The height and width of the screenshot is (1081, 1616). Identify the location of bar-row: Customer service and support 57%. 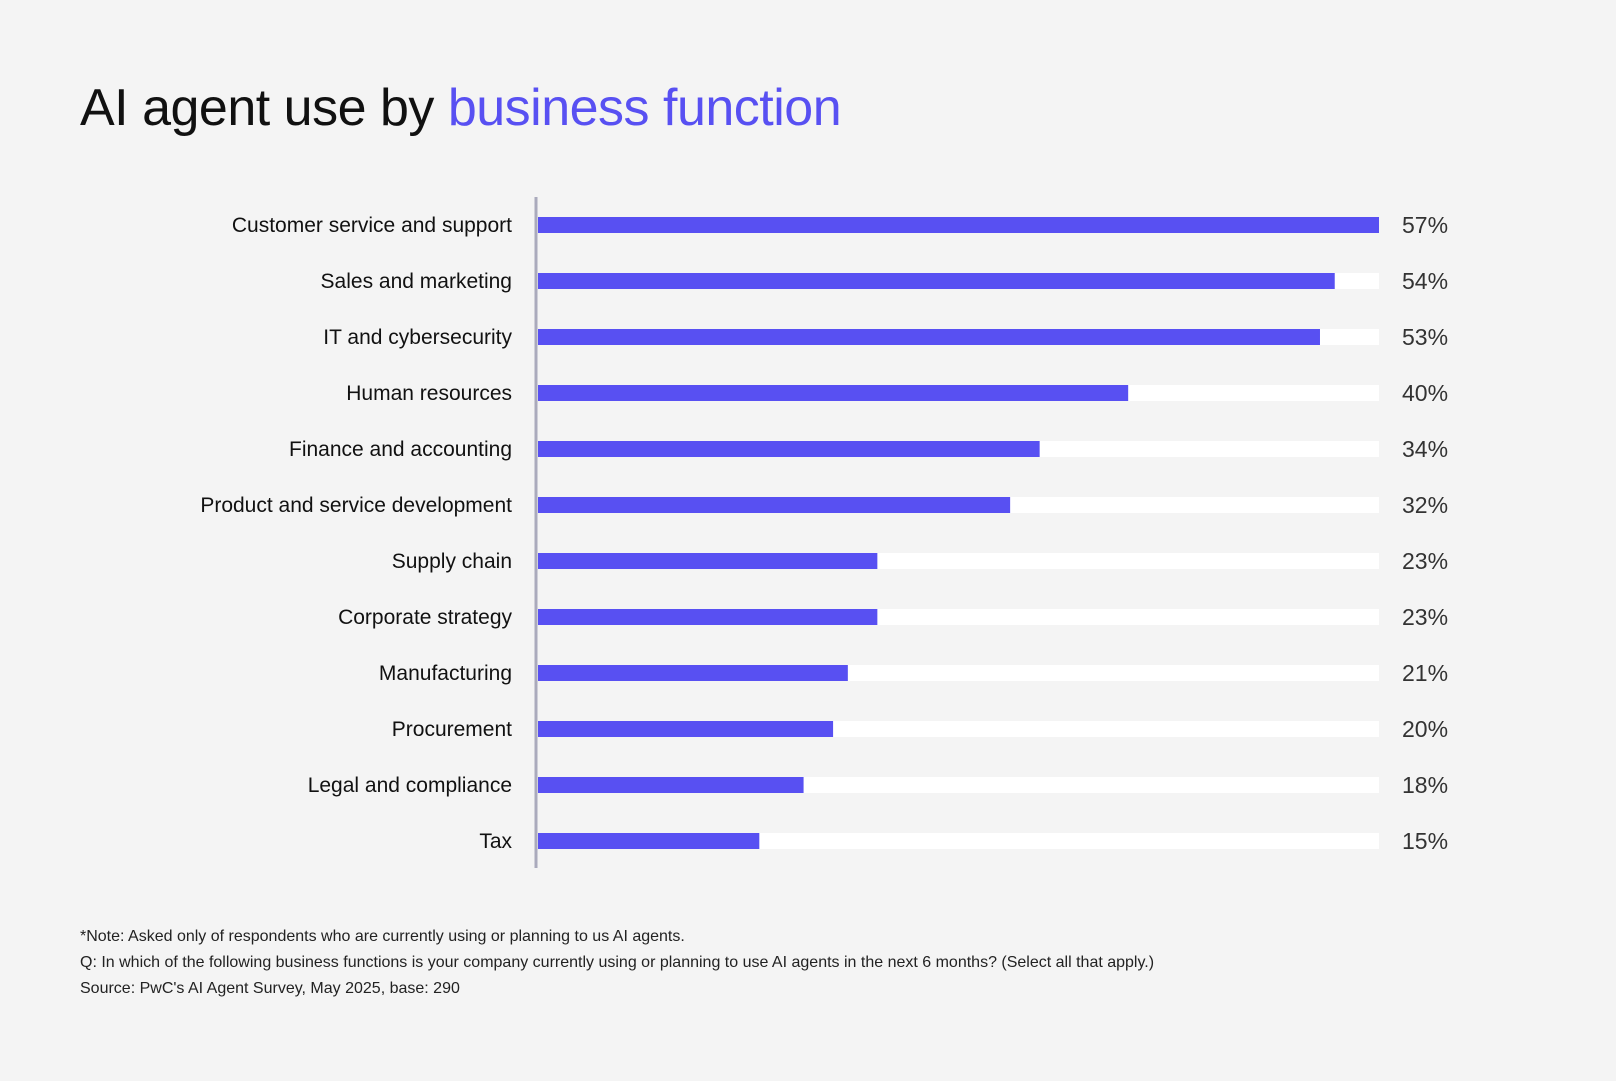
(840, 225).